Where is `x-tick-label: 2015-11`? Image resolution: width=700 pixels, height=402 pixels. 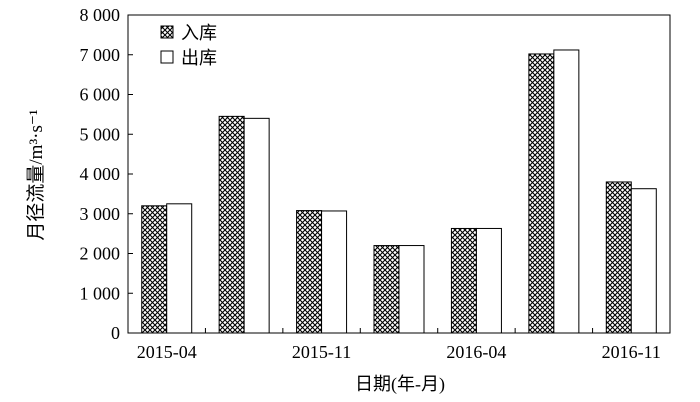
x-tick-label: 2015-11 is located at coordinates (321, 352).